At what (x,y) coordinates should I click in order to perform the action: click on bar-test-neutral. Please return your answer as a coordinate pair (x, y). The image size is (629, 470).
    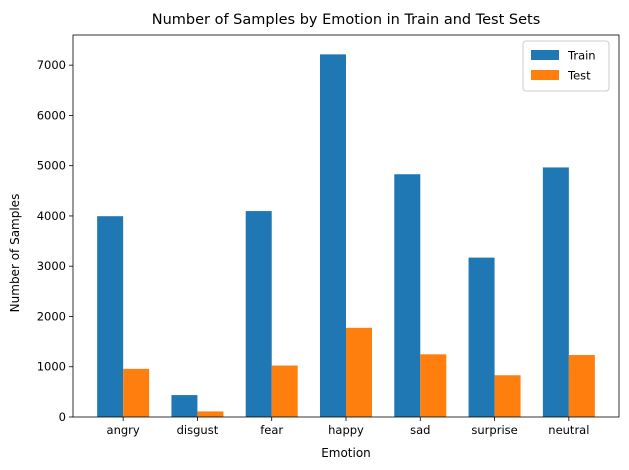
    Looking at the image, I should click on (581, 386).